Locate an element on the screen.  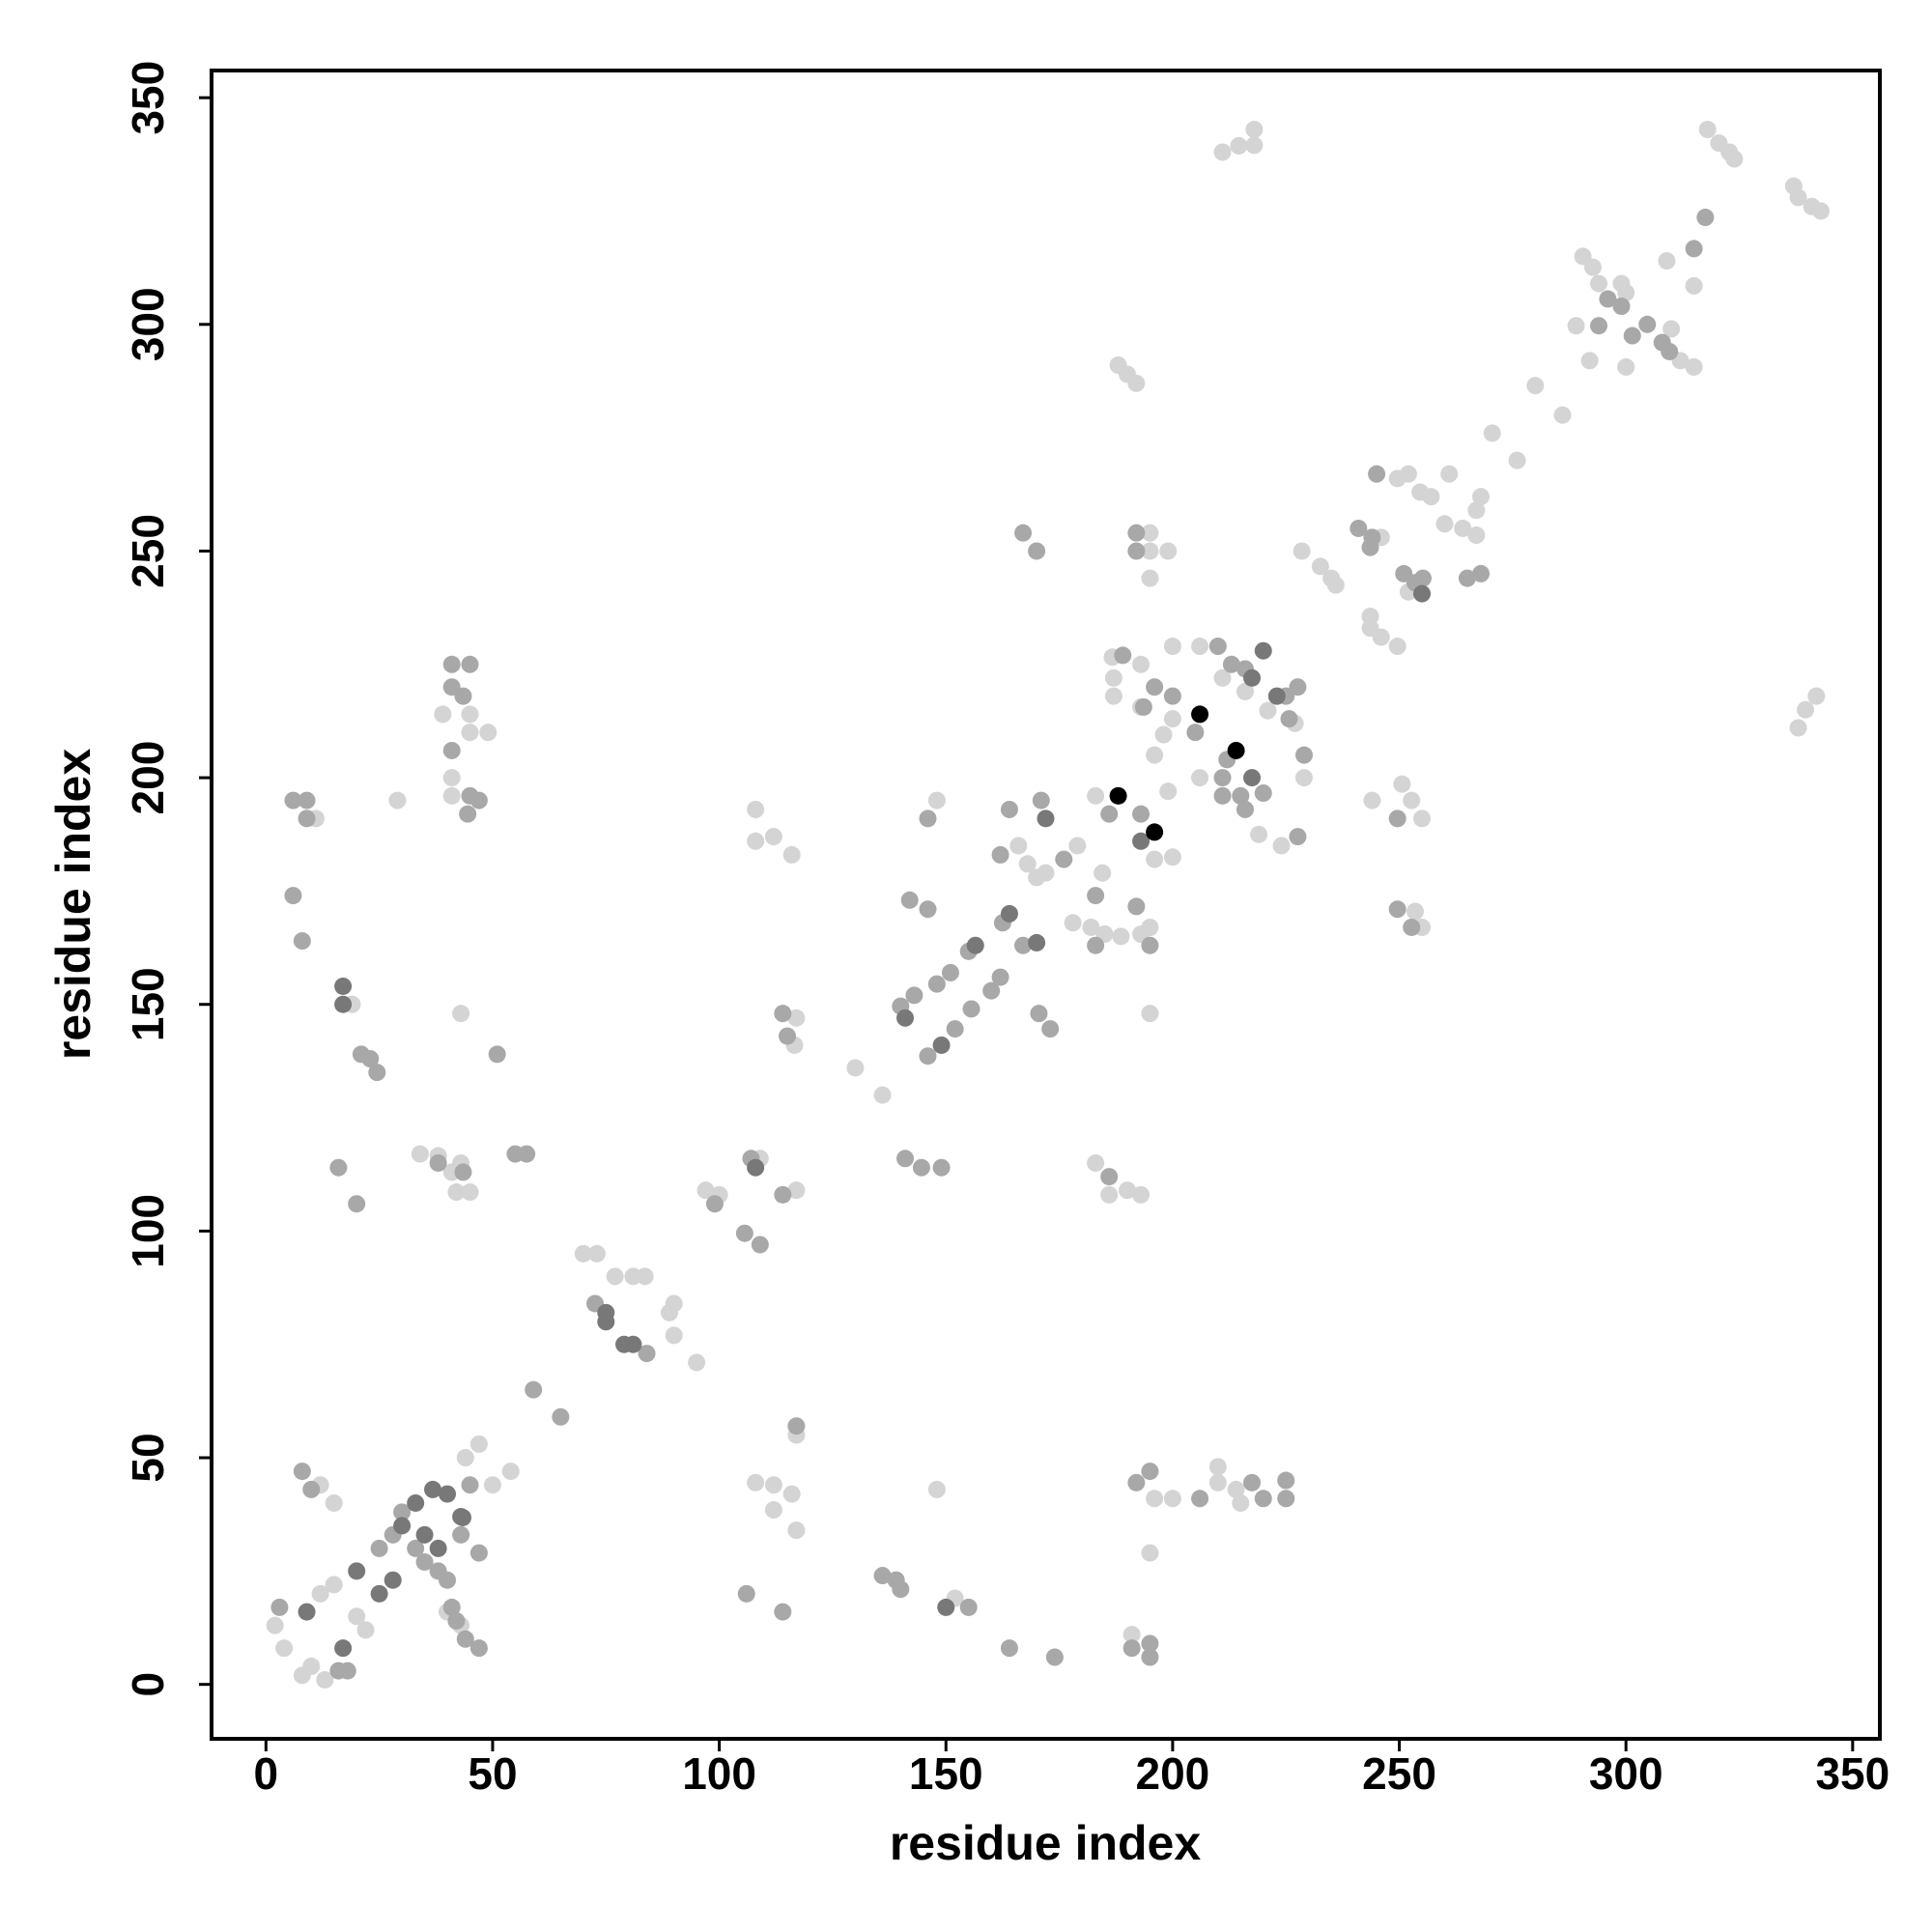
x-tick-label: 350 is located at coordinates (1852, 1773).